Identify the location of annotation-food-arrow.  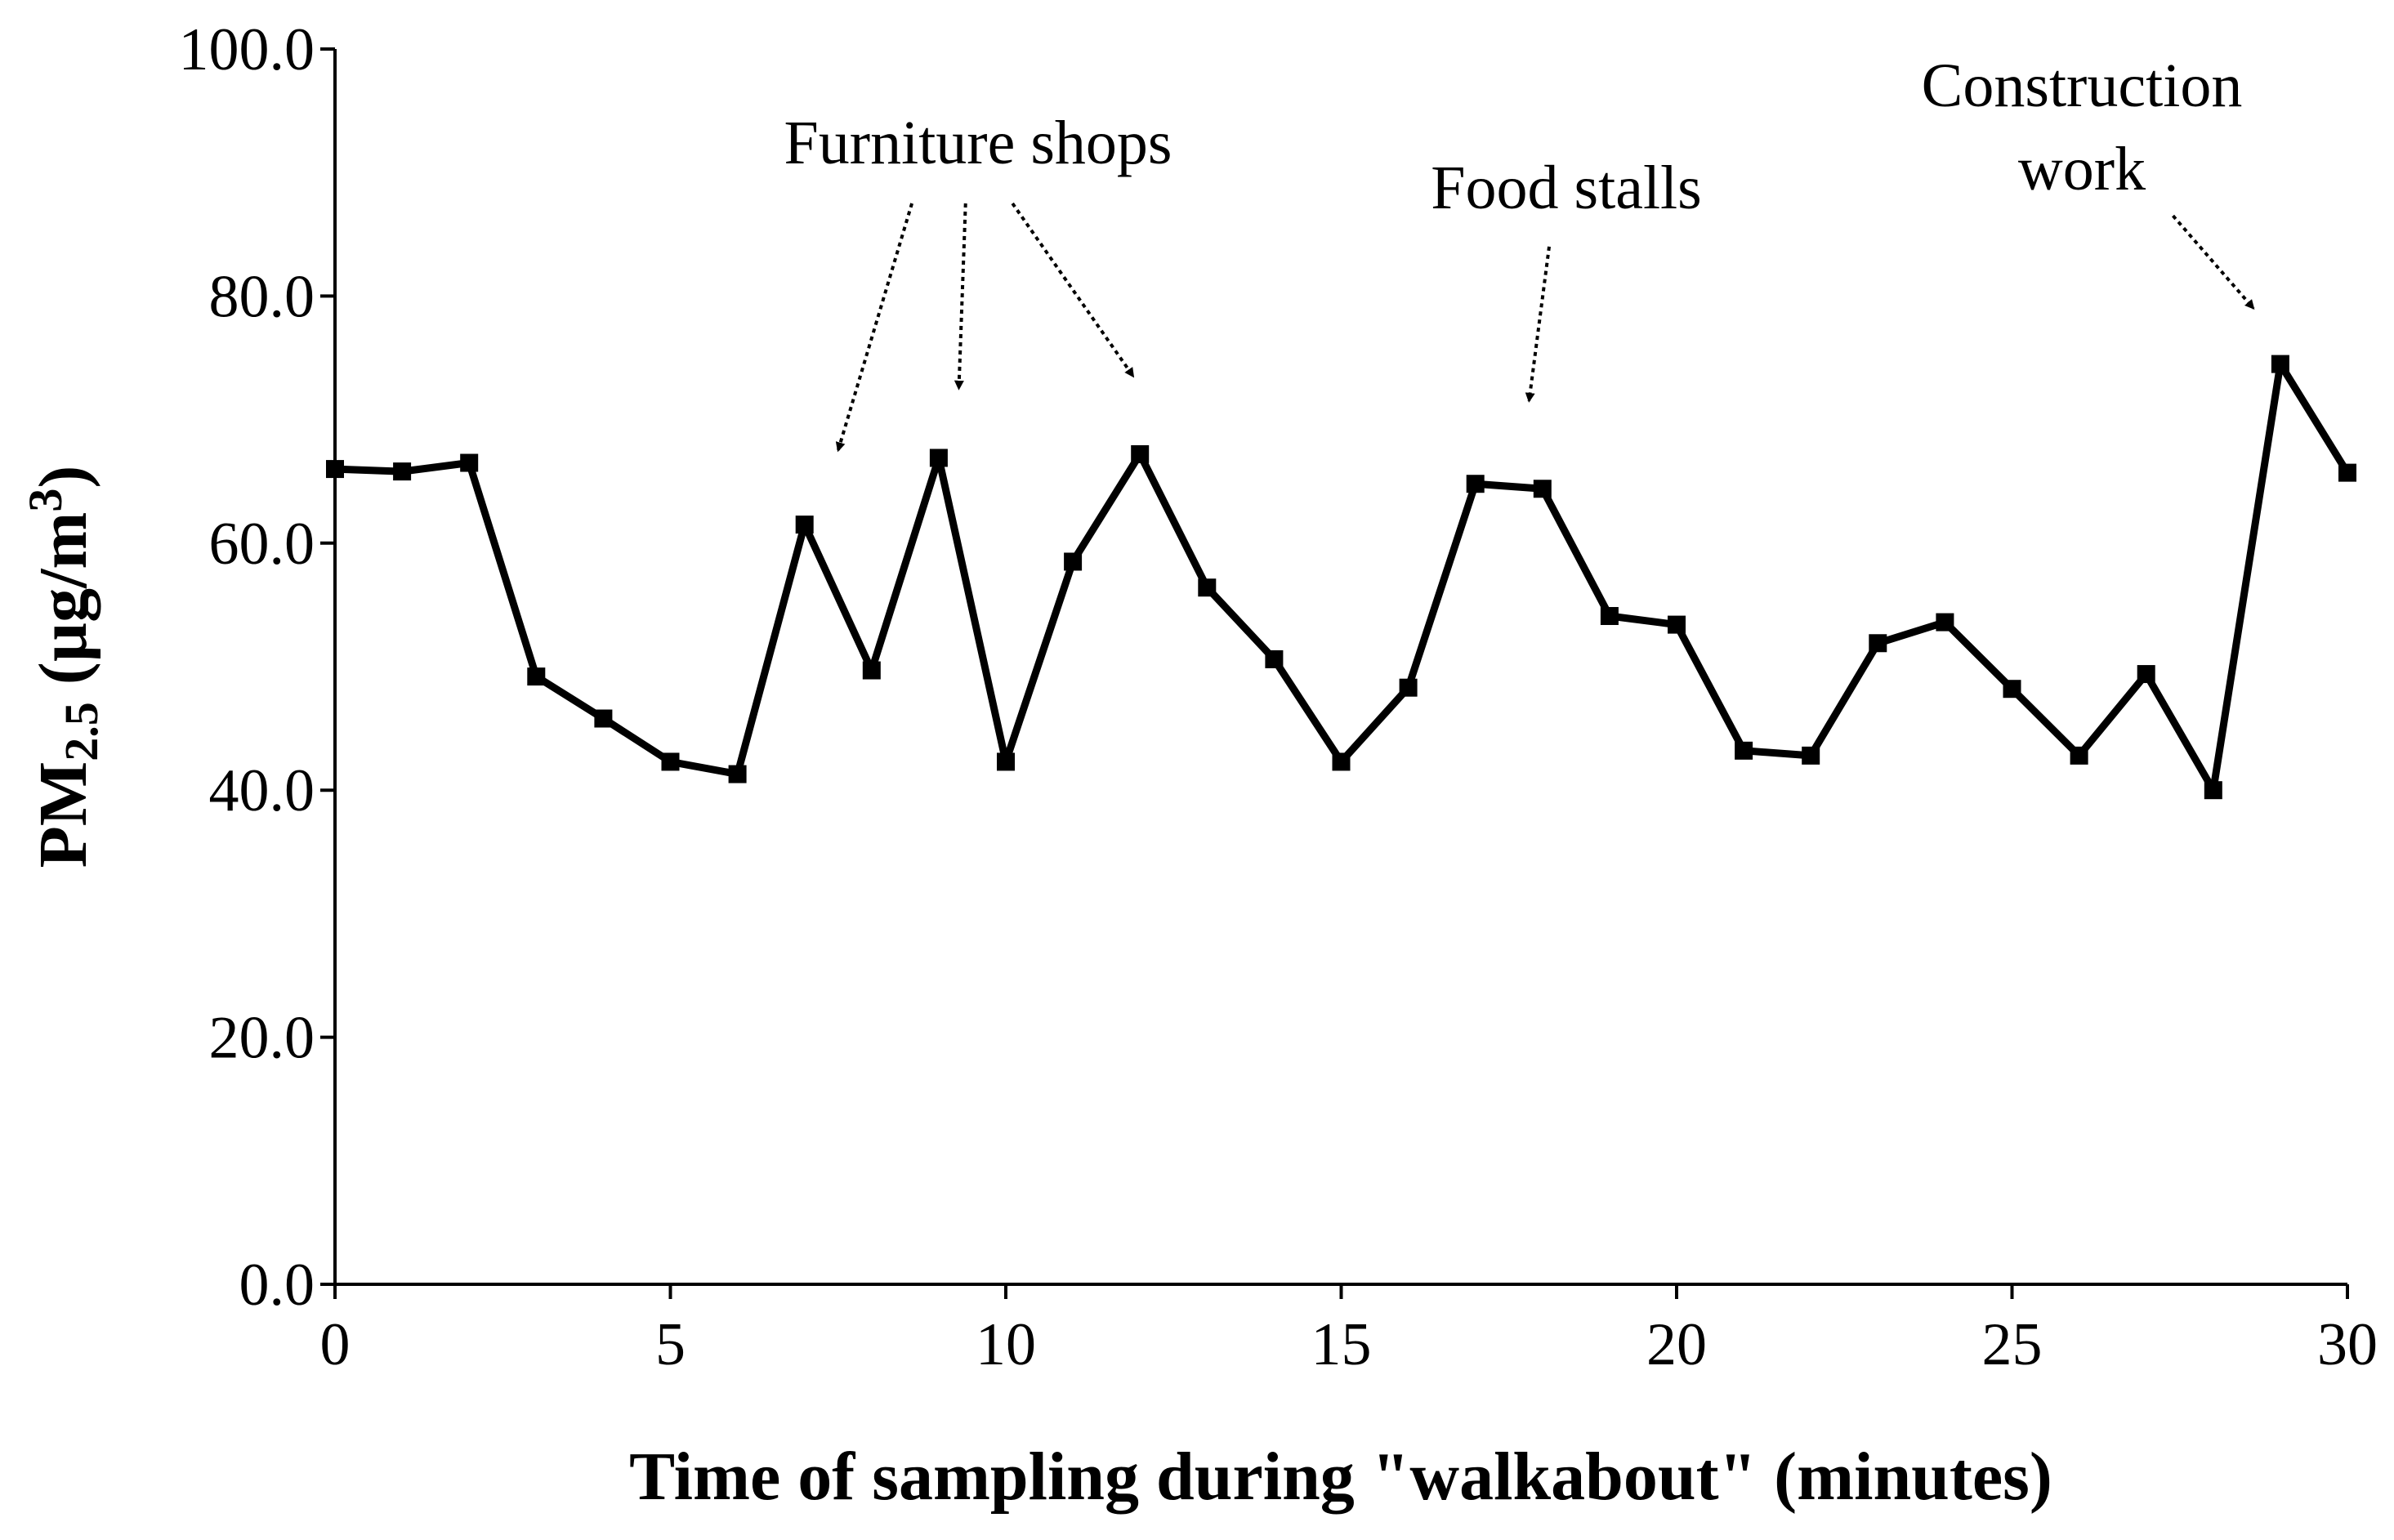
(1538, 324).